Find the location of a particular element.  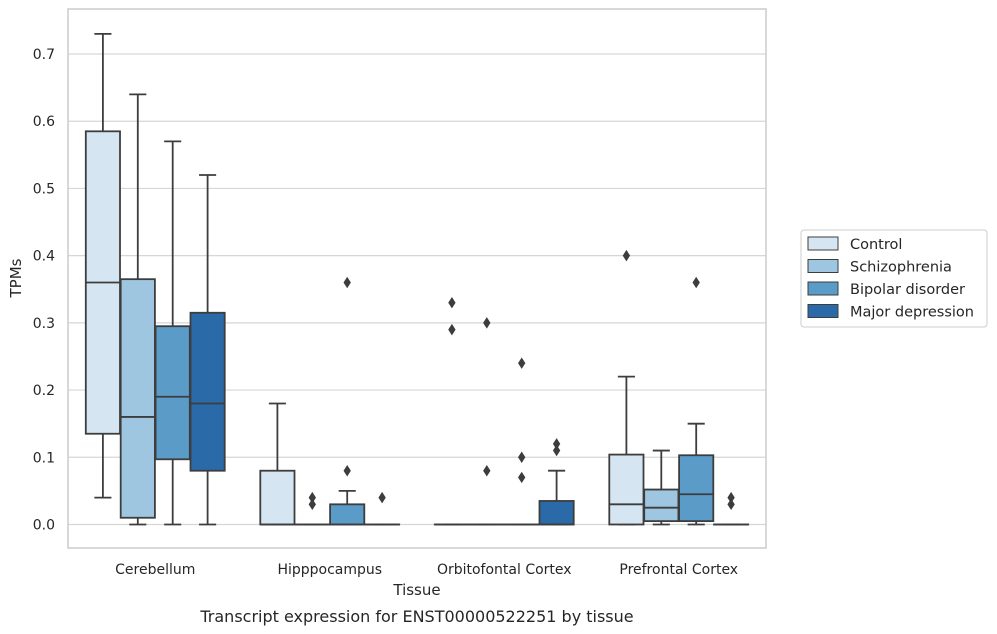

legend-label: Schizophrenia is located at coordinates (901, 268).